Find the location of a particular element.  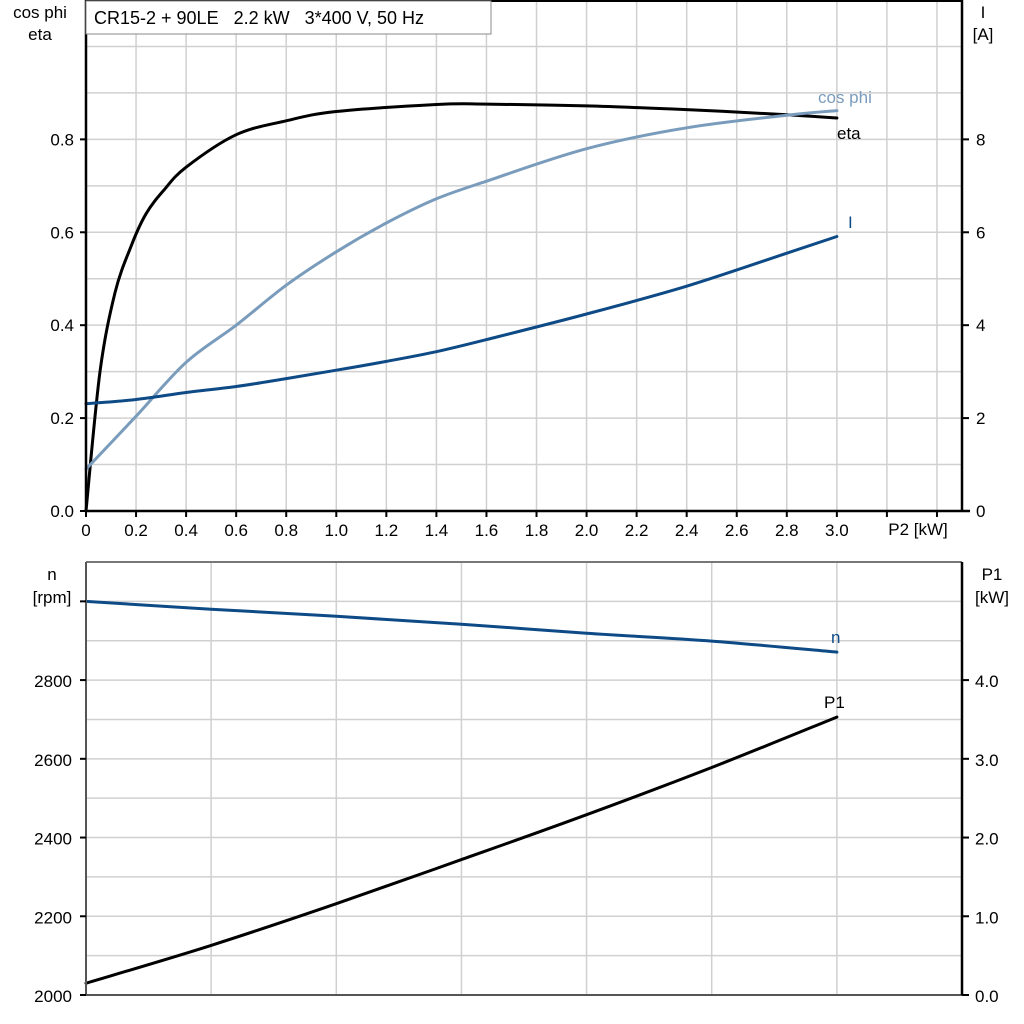

x-axis-label: P2 [kW] is located at coordinates (918, 529).